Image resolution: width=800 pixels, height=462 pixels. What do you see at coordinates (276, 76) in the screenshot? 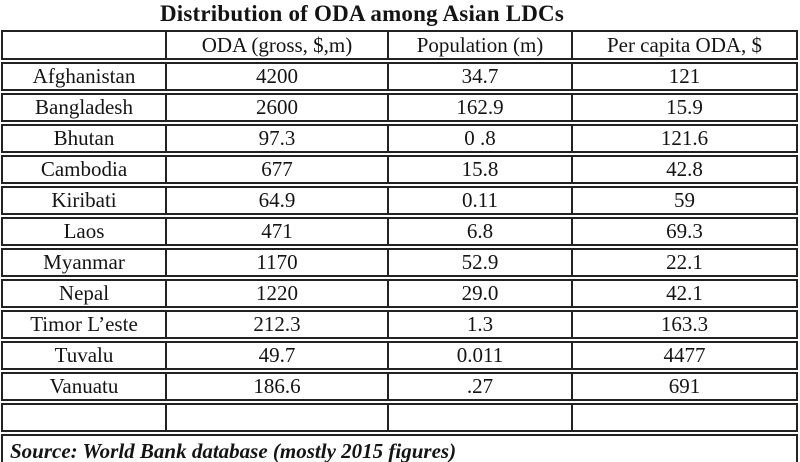
I see `value-cell: 4200` at bounding box center [276, 76].